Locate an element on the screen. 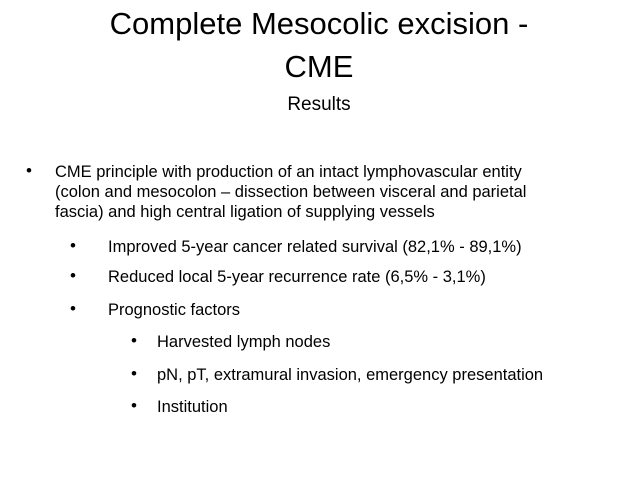  subtitle: Results is located at coordinates (319, 104).